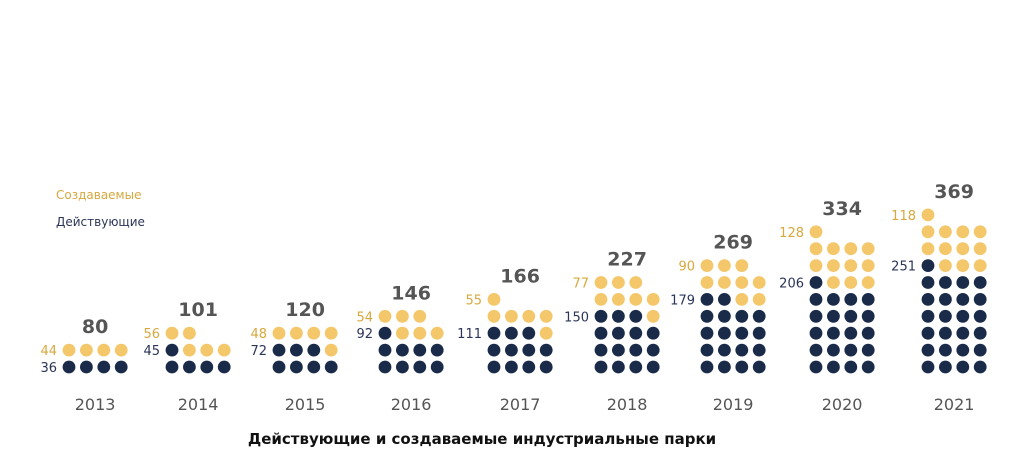  I want to click on total-label: 146, so click(411, 293).